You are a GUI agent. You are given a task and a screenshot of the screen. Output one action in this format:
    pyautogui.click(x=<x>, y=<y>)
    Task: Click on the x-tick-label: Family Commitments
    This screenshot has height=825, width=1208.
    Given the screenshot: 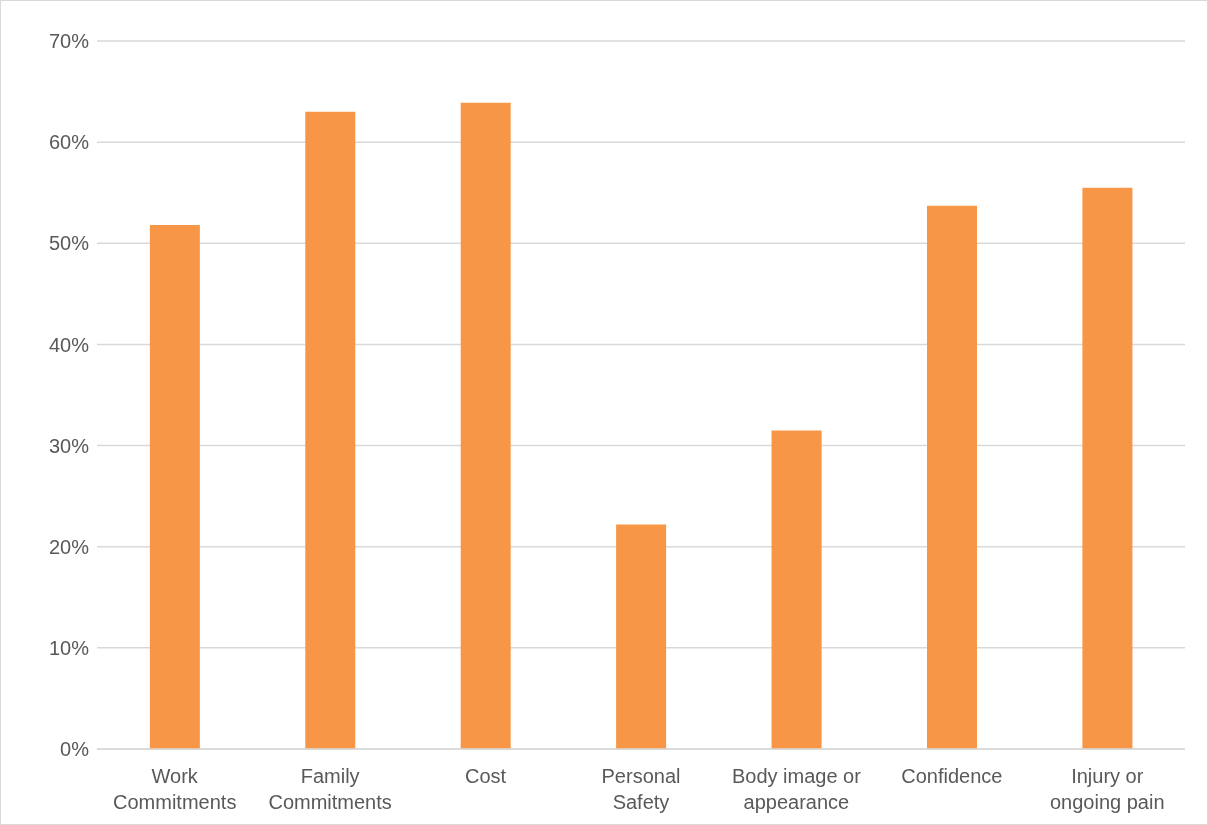 What is the action you would take?
    pyautogui.click(x=330, y=789)
    